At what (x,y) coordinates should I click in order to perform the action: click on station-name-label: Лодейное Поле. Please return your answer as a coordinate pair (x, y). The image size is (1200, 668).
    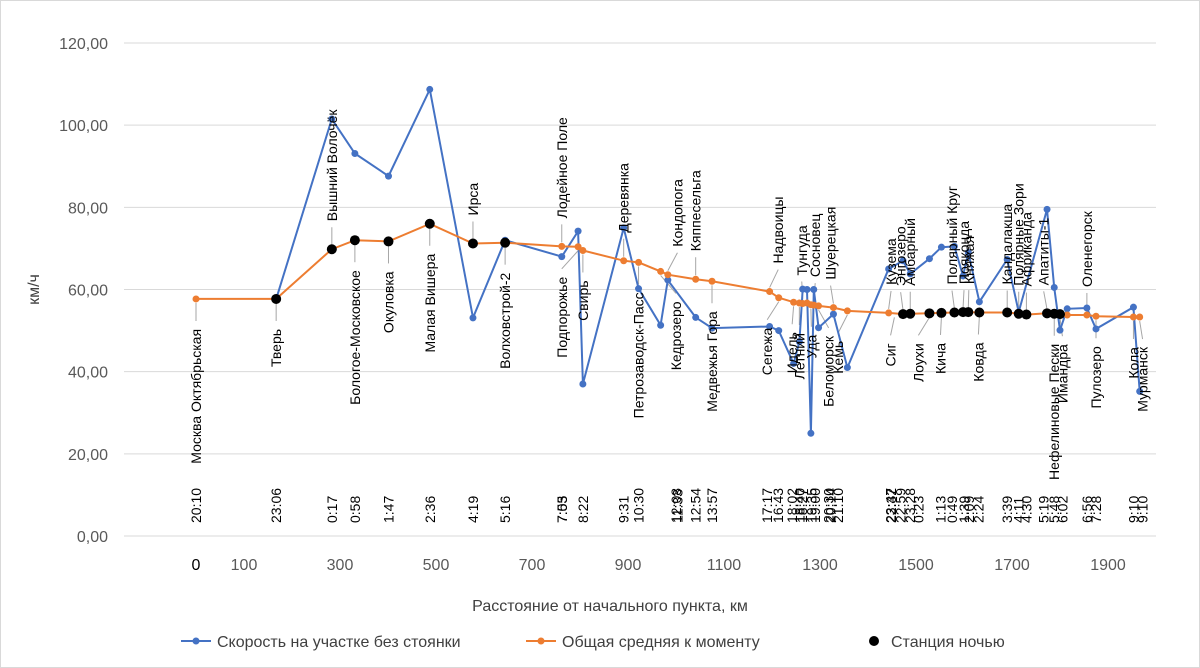
    Looking at the image, I should click on (562, 167).